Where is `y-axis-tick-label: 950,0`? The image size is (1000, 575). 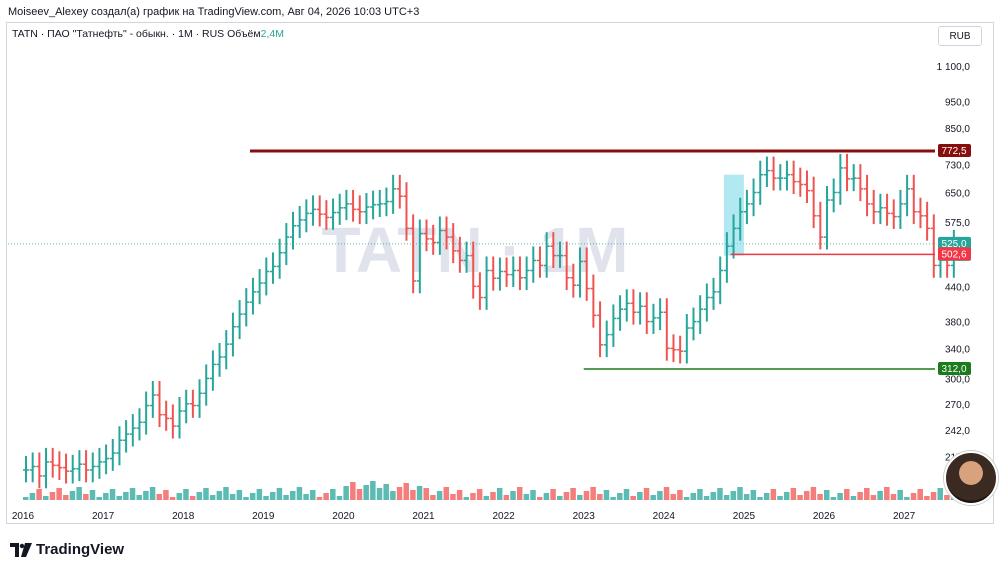 y-axis-tick-label: 950,0 is located at coordinates (957, 102).